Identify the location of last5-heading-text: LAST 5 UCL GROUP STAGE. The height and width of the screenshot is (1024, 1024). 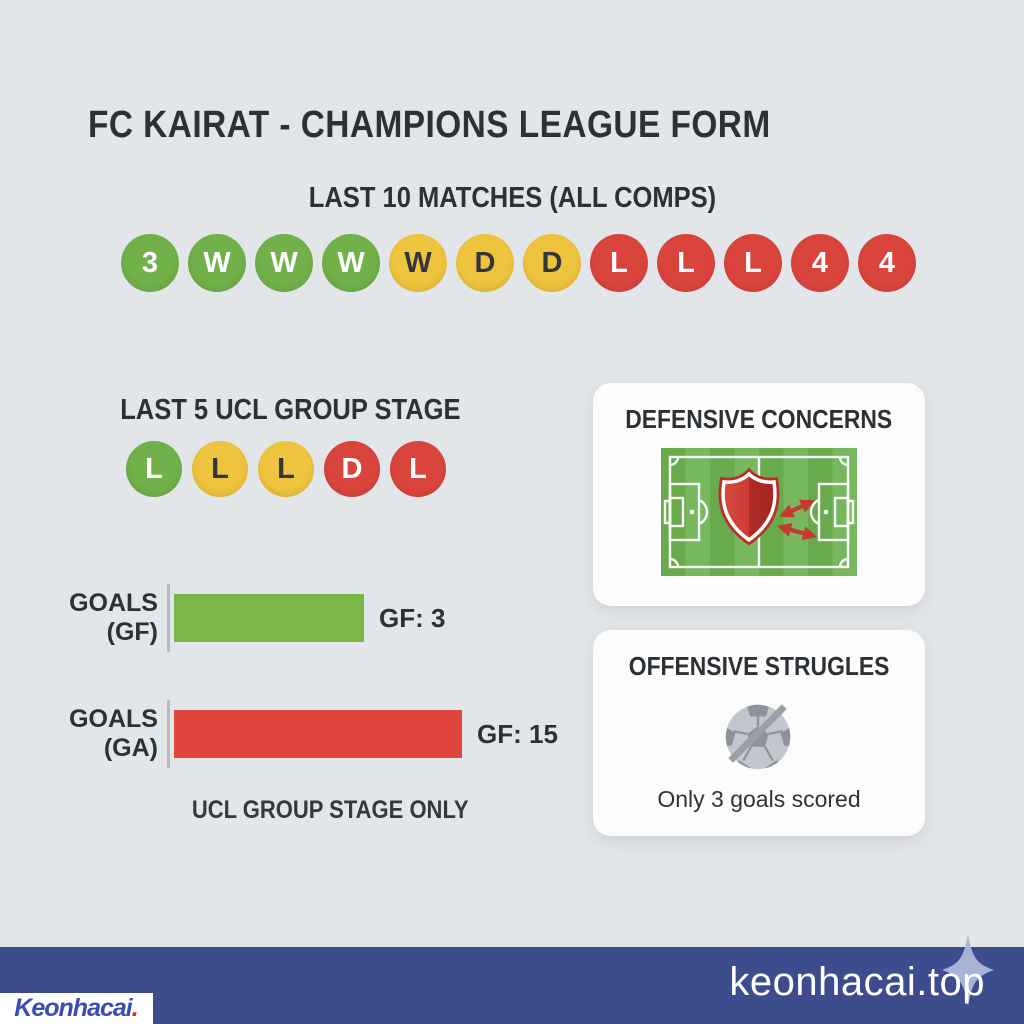
(290, 410).